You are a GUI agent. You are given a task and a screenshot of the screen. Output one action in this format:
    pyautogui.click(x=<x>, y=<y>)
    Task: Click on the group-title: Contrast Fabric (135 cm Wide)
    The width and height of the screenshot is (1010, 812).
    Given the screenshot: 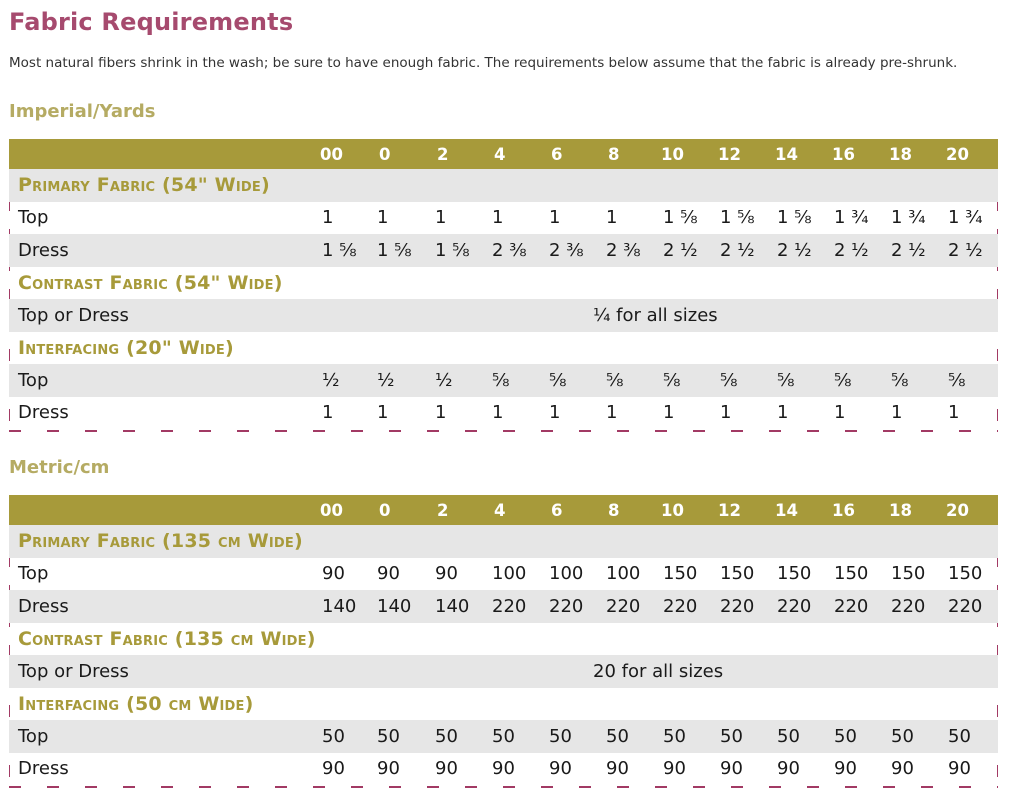 What is the action you would take?
    pyautogui.click(x=167, y=638)
    